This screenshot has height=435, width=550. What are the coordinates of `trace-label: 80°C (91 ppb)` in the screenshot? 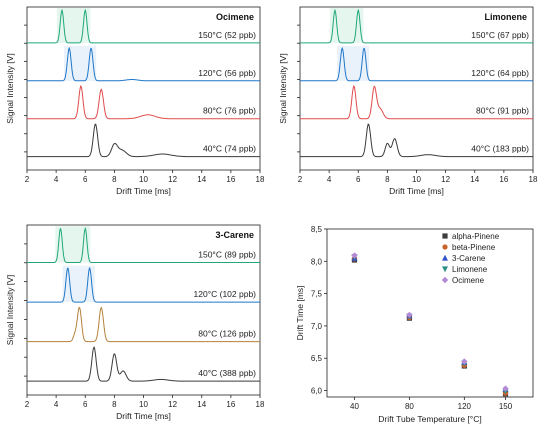 It's located at (502, 111).